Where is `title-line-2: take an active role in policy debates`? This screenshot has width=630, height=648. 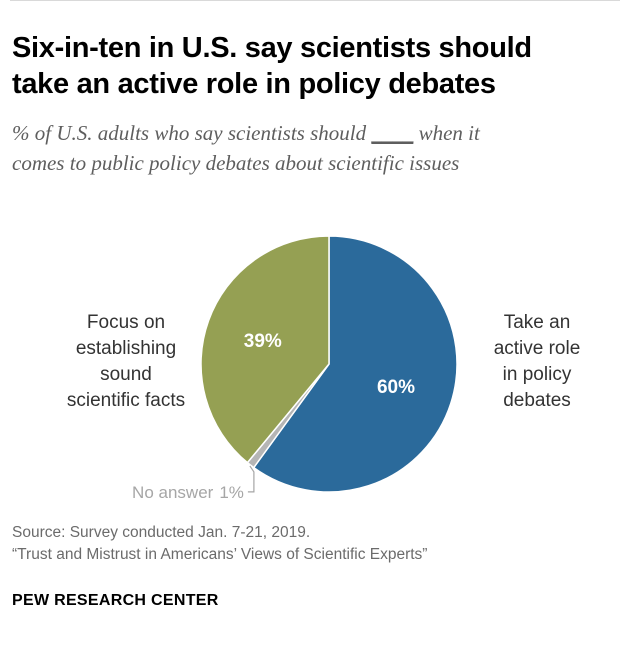
title-line-2: take an active role in policy debates is located at coordinates (254, 84).